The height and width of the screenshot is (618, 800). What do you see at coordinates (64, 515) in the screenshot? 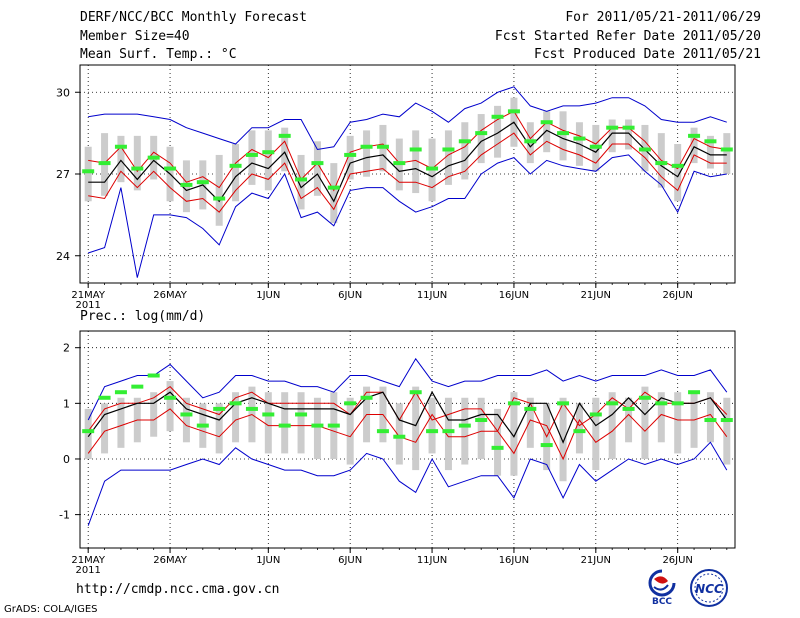
I see `y-tick-label: -1` at bounding box center [64, 515].